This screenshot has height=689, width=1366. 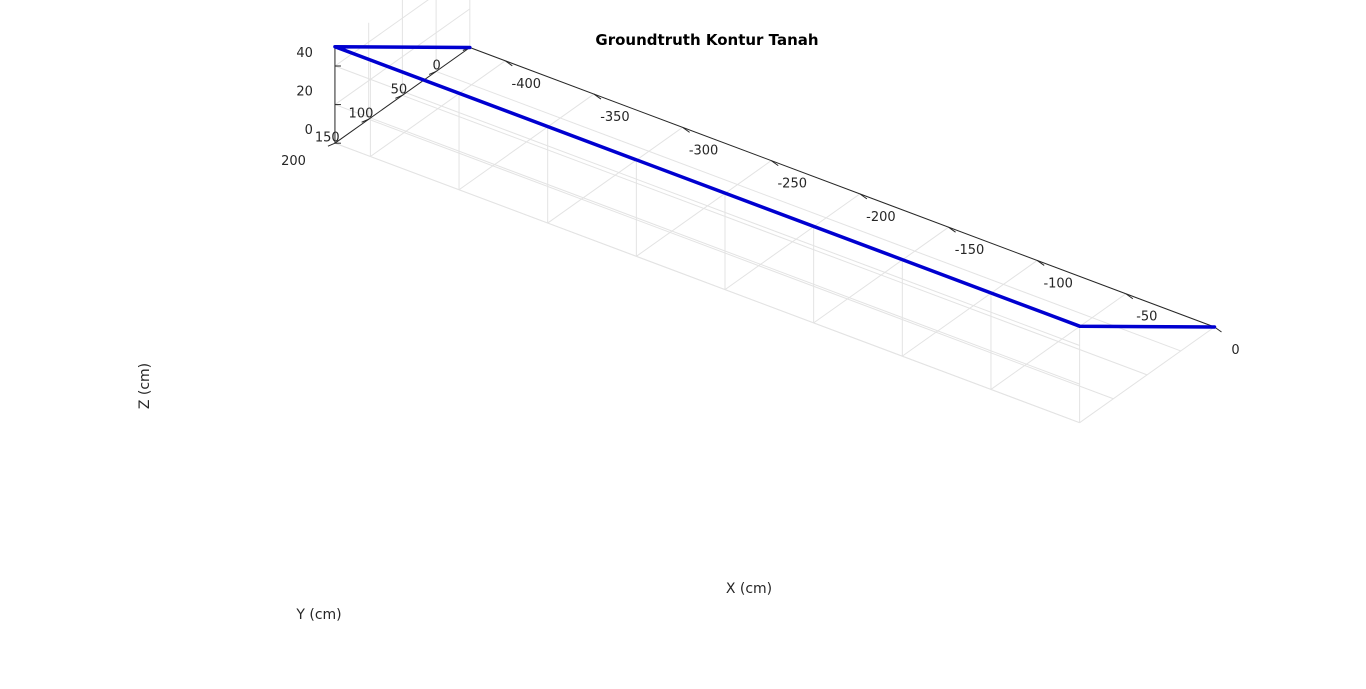 What do you see at coordinates (749, 589) in the screenshot?
I see `x-axis-label: X (cm)` at bounding box center [749, 589].